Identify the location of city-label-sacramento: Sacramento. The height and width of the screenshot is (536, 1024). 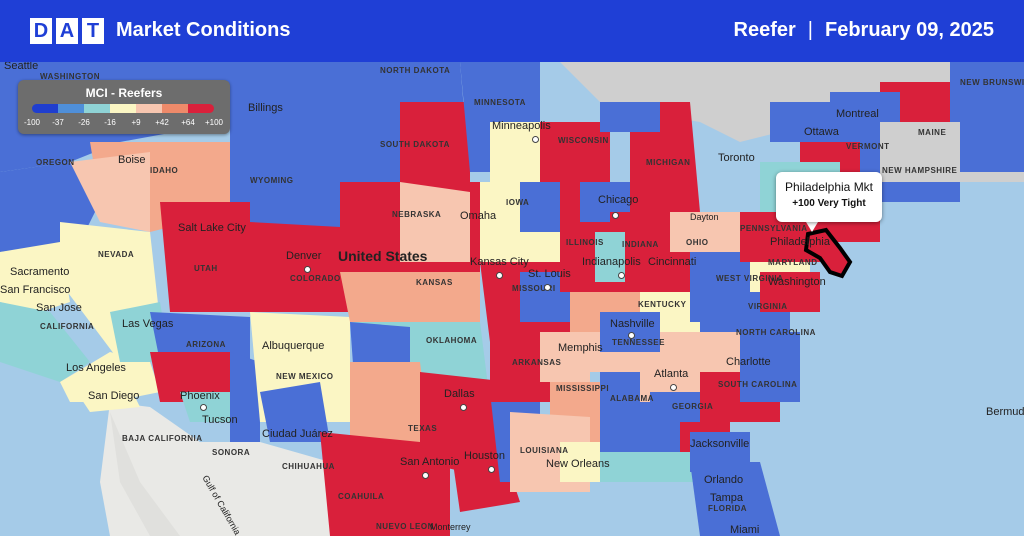
(40, 272).